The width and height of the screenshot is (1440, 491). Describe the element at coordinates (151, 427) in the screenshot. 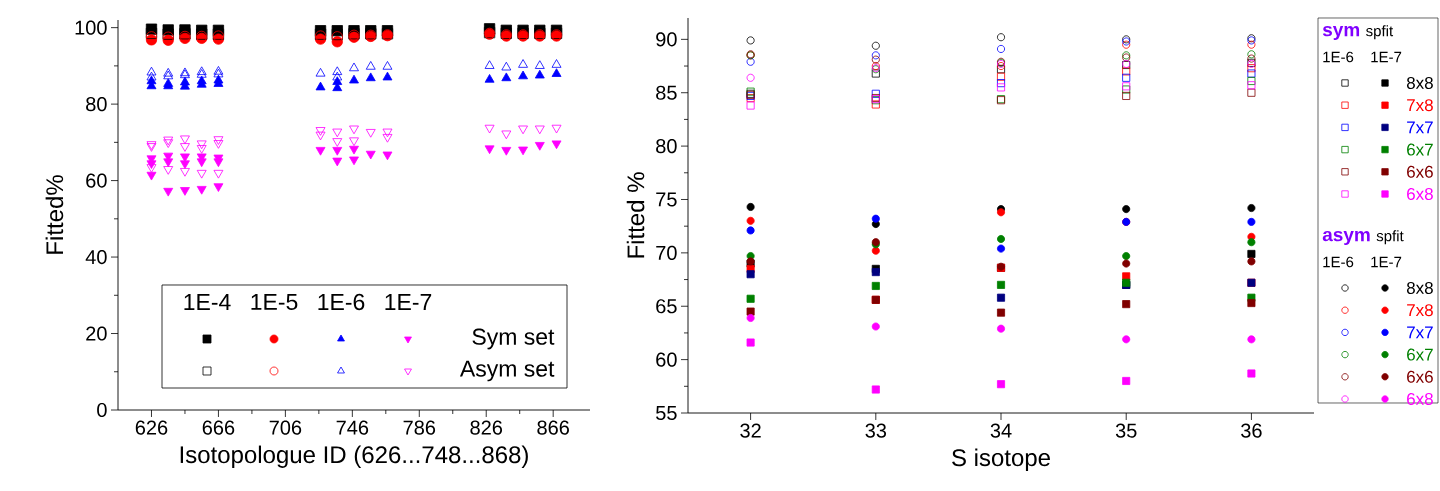

I see `x-tick-label: 626` at that location.